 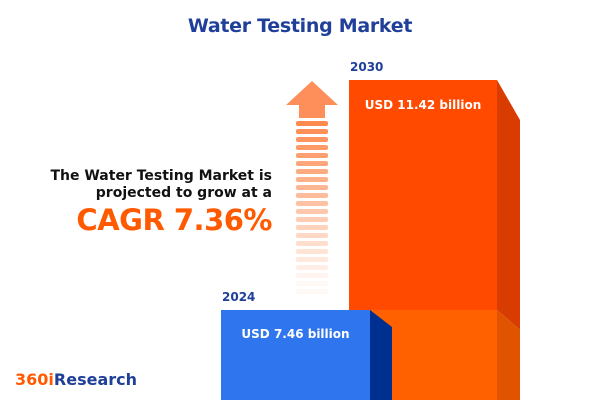 What do you see at coordinates (161, 176) in the screenshot?
I see `description-line-1: The Water Testing Market is` at bounding box center [161, 176].